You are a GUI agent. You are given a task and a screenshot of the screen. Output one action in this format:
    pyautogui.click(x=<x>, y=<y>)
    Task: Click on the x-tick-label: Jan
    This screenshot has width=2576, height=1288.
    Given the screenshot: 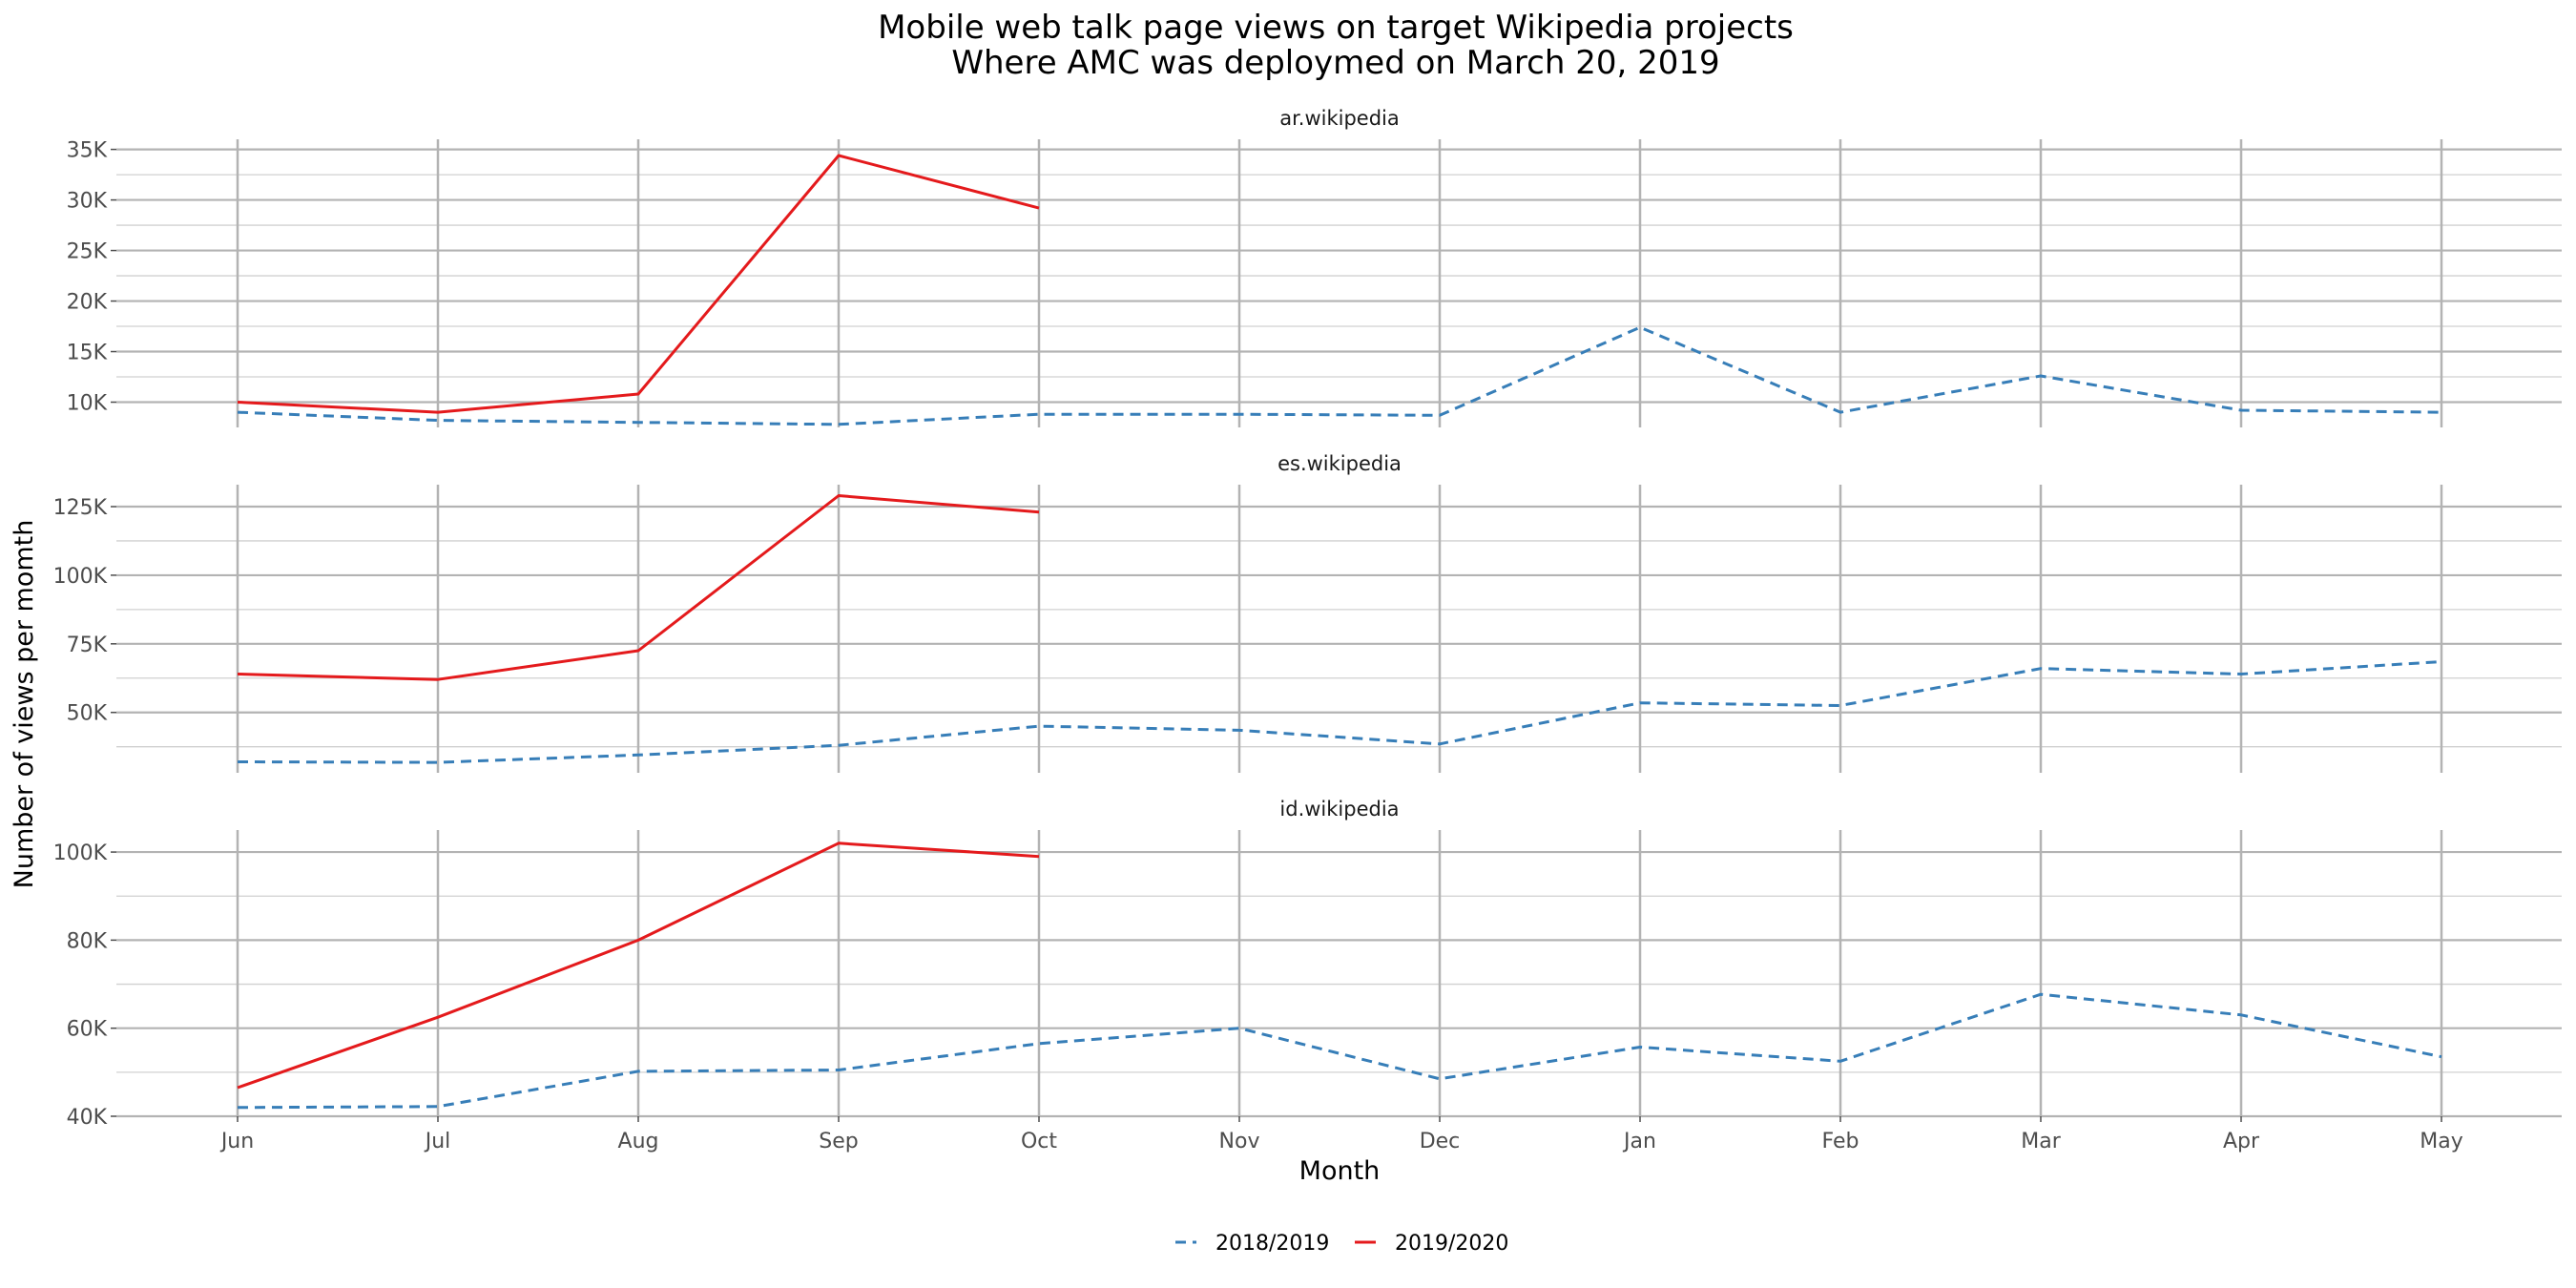 What is the action you would take?
    pyautogui.click(x=1639, y=1141)
    